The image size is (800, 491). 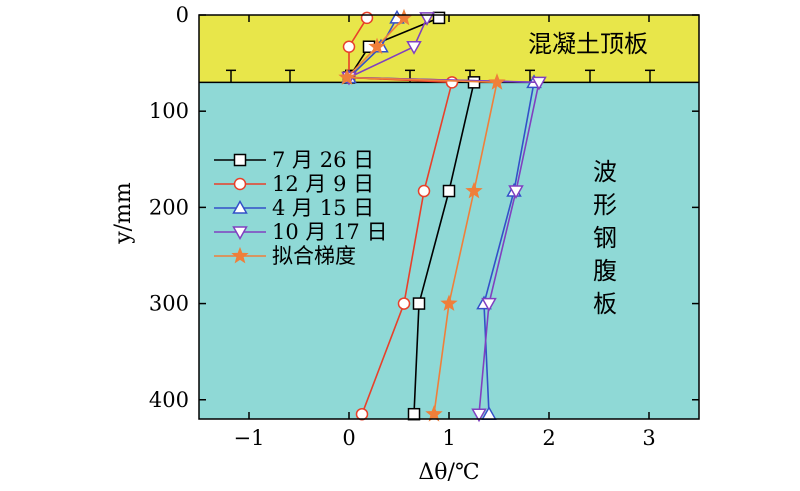 I want to click on region-label-slab: 混凝土顶板, so click(x=588, y=44).